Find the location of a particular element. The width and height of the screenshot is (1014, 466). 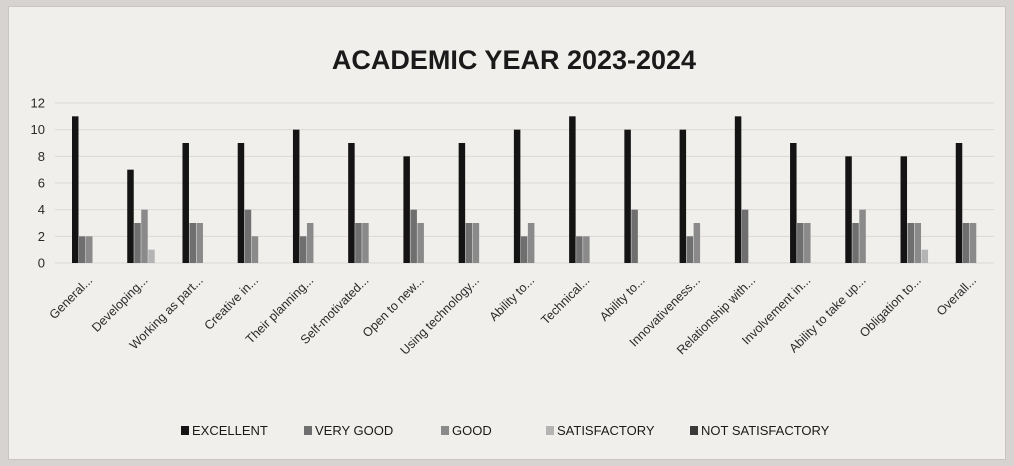

legend-label: GOOD is located at coordinates (472, 430).